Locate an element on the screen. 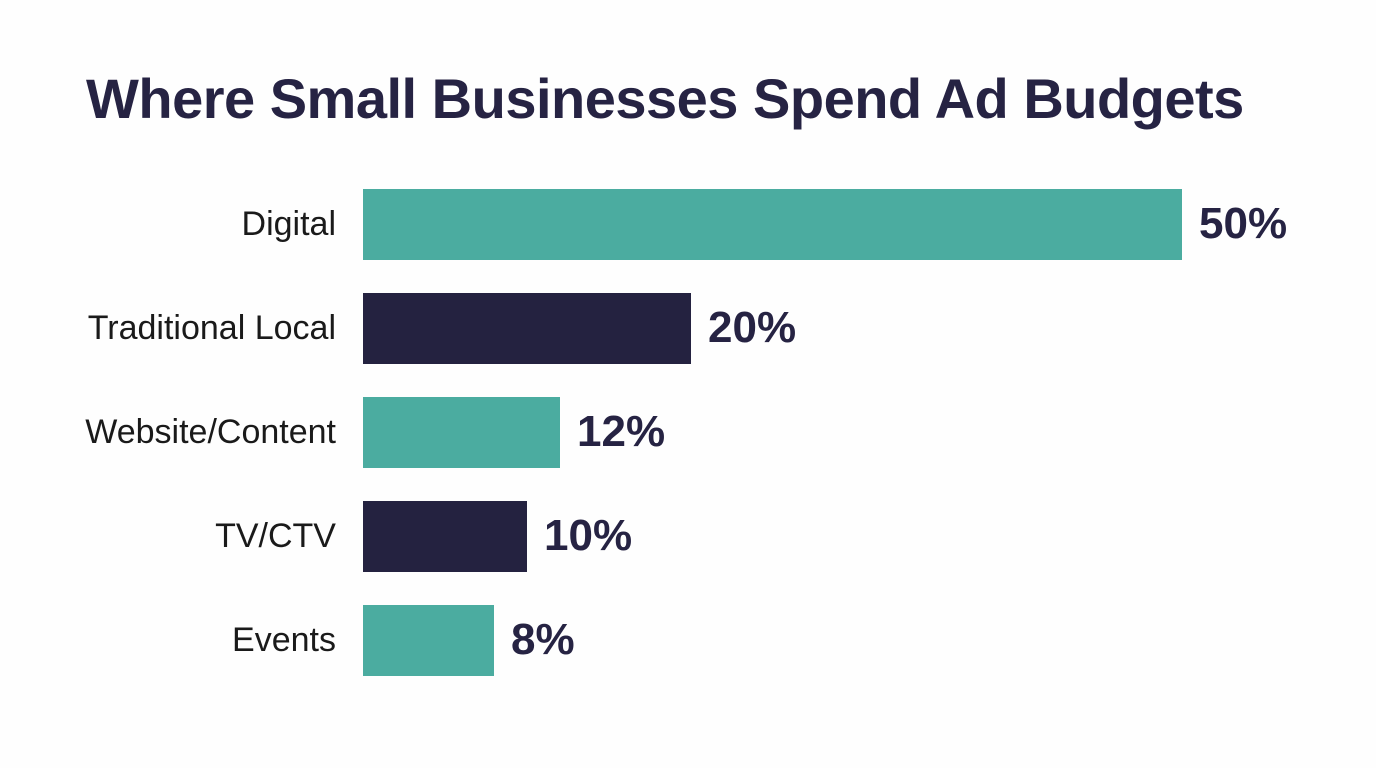 This screenshot has height=768, width=1376. bar-row: Events 8% is located at coordinates (688, 640).